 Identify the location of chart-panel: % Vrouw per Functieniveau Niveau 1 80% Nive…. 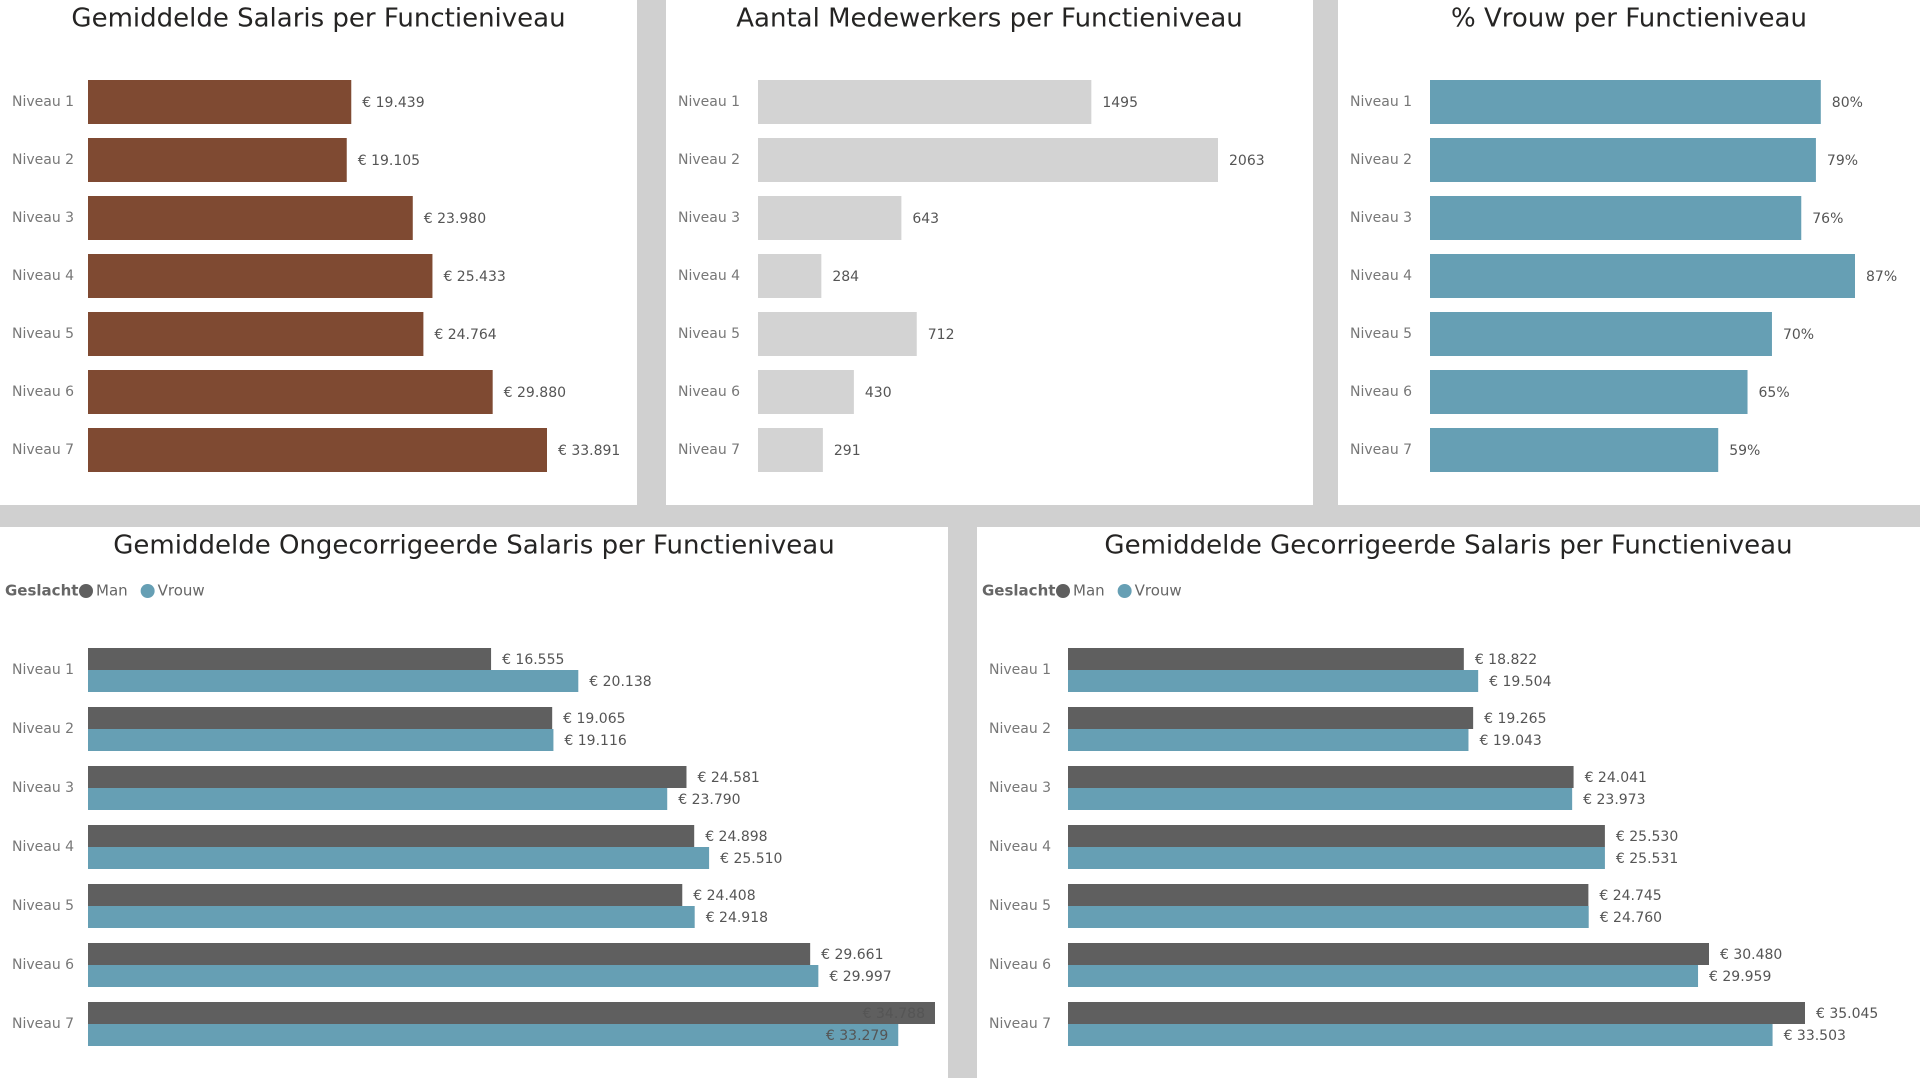
(1629, 252).